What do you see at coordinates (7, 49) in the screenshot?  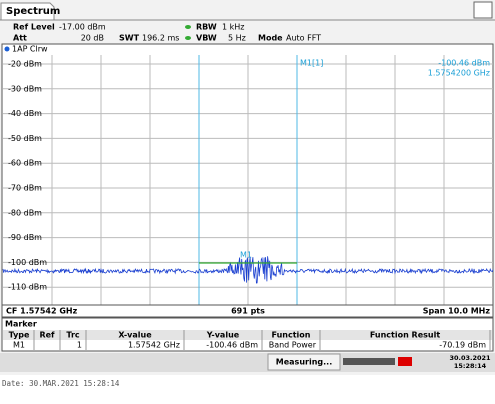 I see `trace-dot` at bounding box center [7, 49].